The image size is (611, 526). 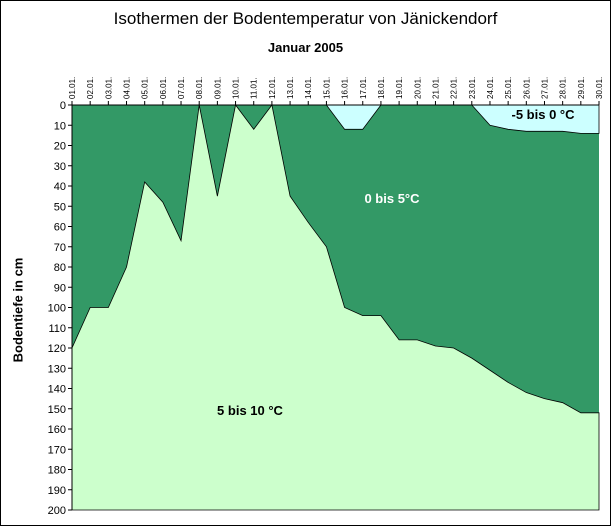 What do you see at coordinates (454, 88) in the screenshot?
I see `x-tick-label: 22.01.` at bounding box center [454, 88].